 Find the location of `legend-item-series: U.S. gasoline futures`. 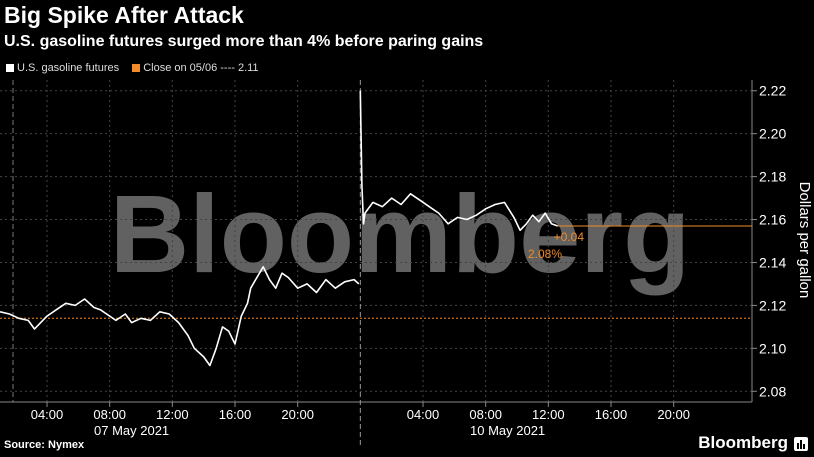

legend-item-series: U.S. gasoline futures is located at coordinates (62, 68).